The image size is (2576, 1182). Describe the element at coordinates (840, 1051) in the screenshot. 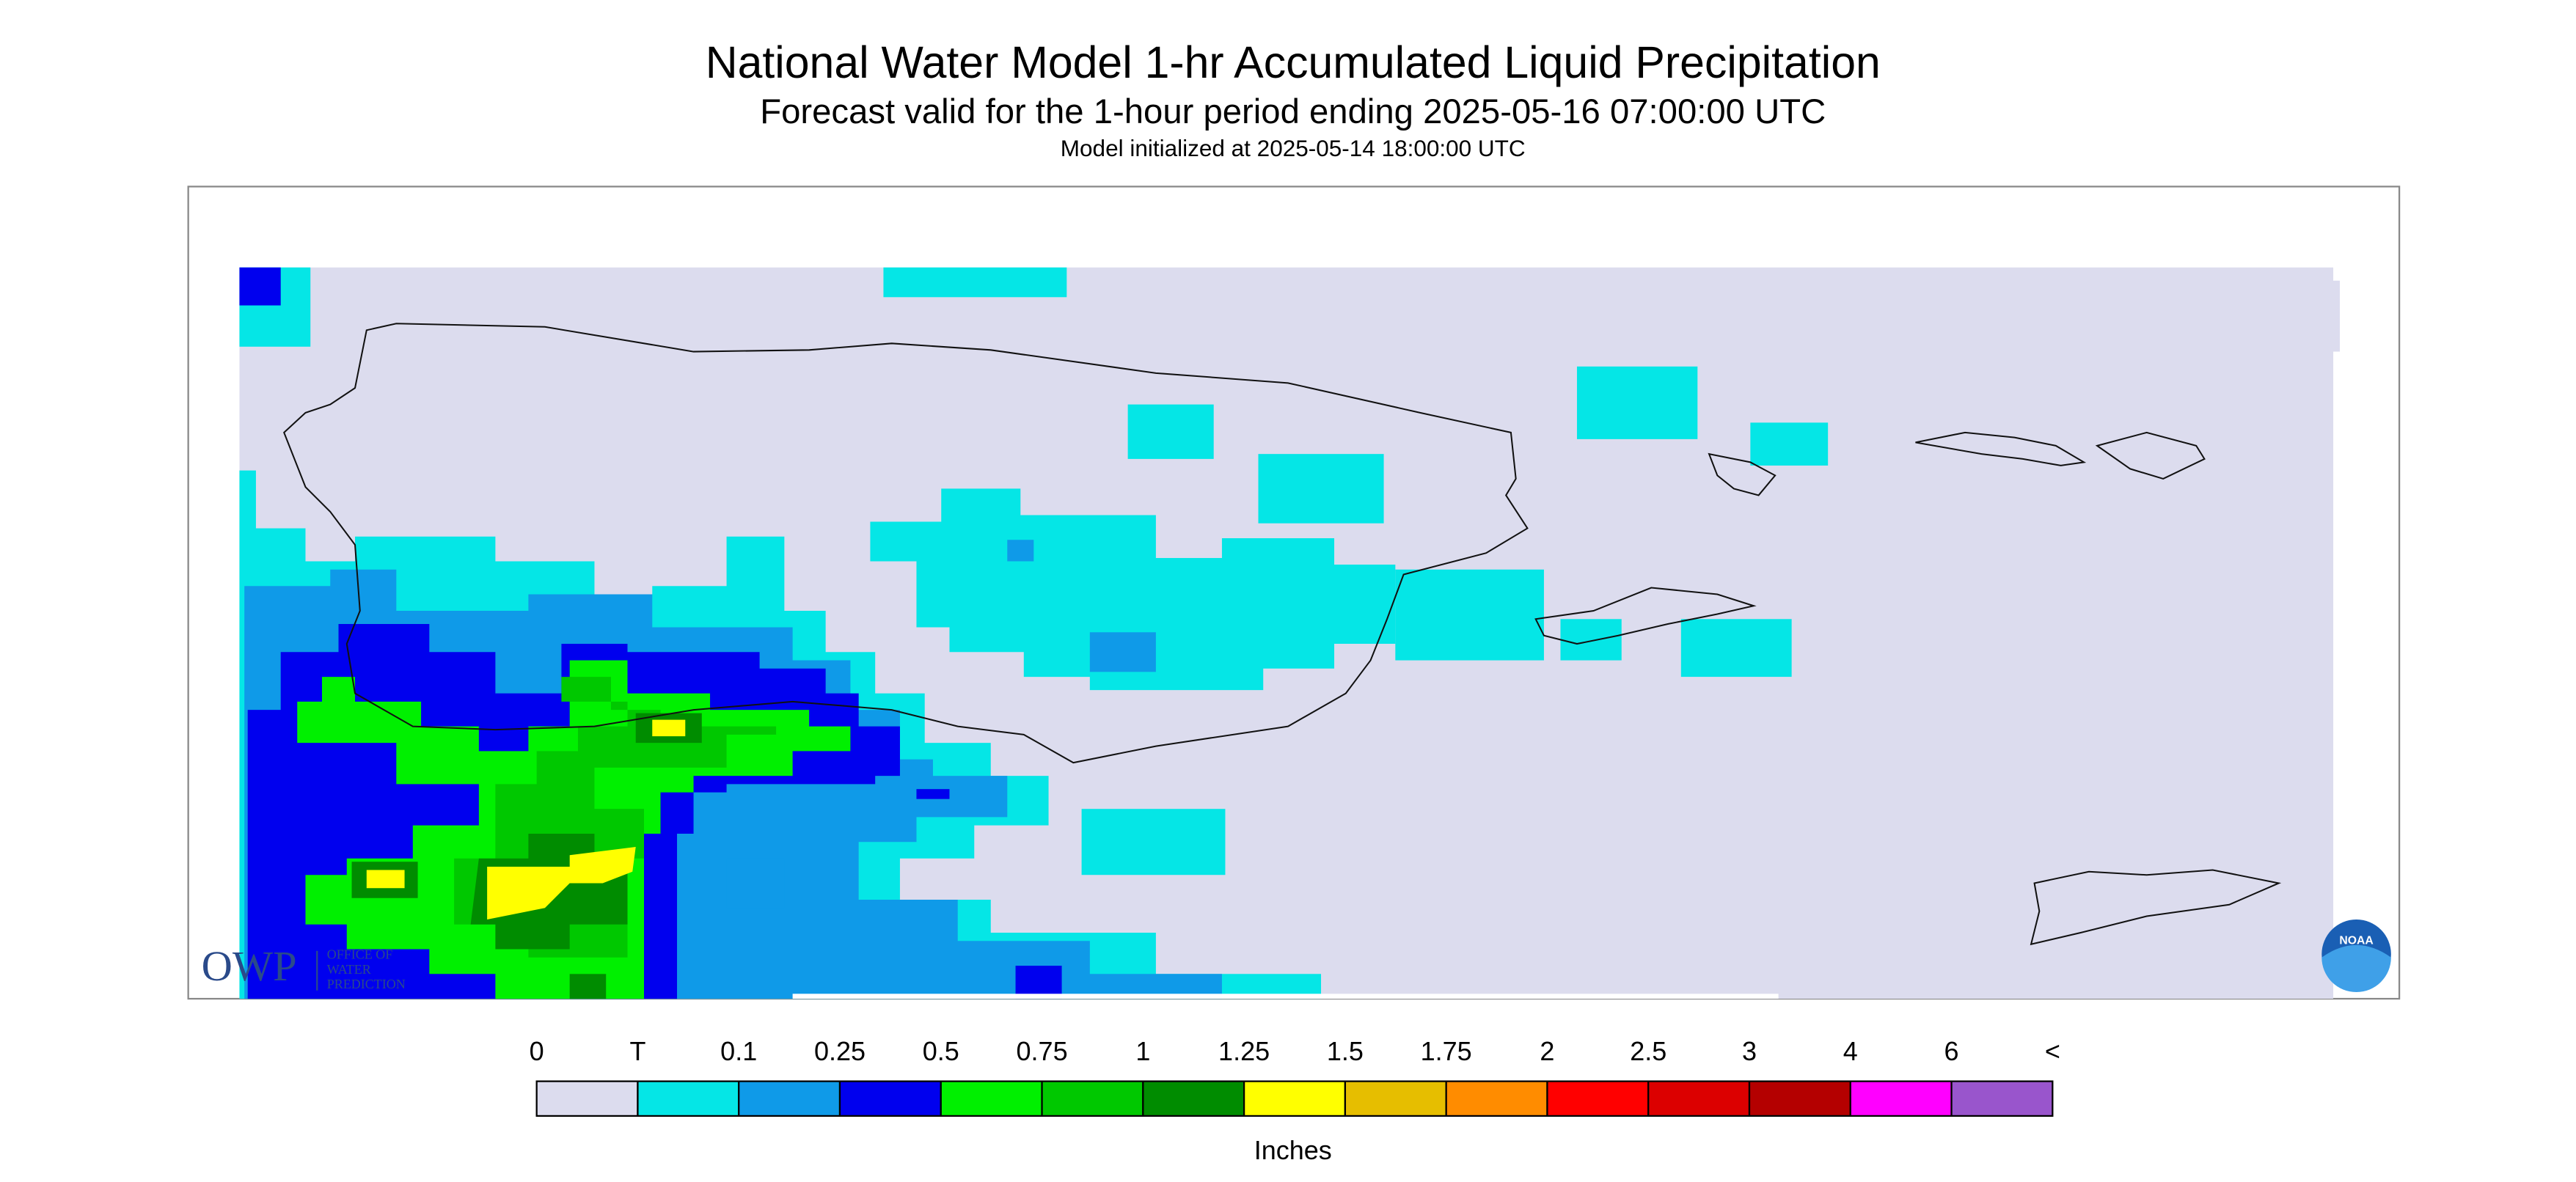

I see `legend-label: 0.25` at that location.